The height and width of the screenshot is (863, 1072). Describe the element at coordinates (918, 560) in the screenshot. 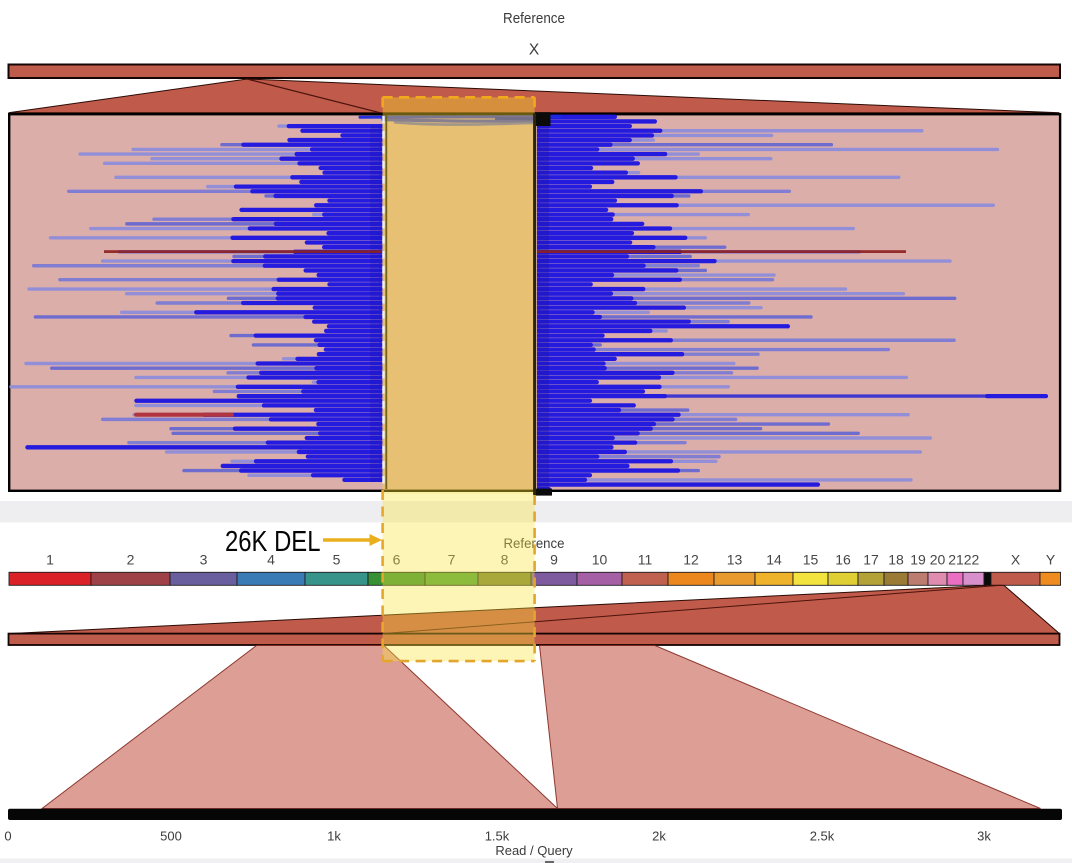

I see `svg-text: 19` at that location.